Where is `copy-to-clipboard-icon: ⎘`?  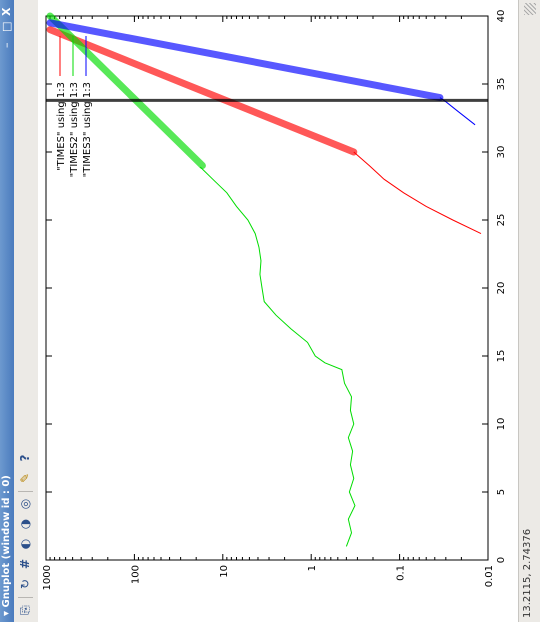
copy-to-clipboard-icon: ⎘ is located at coordinates (25, 610).